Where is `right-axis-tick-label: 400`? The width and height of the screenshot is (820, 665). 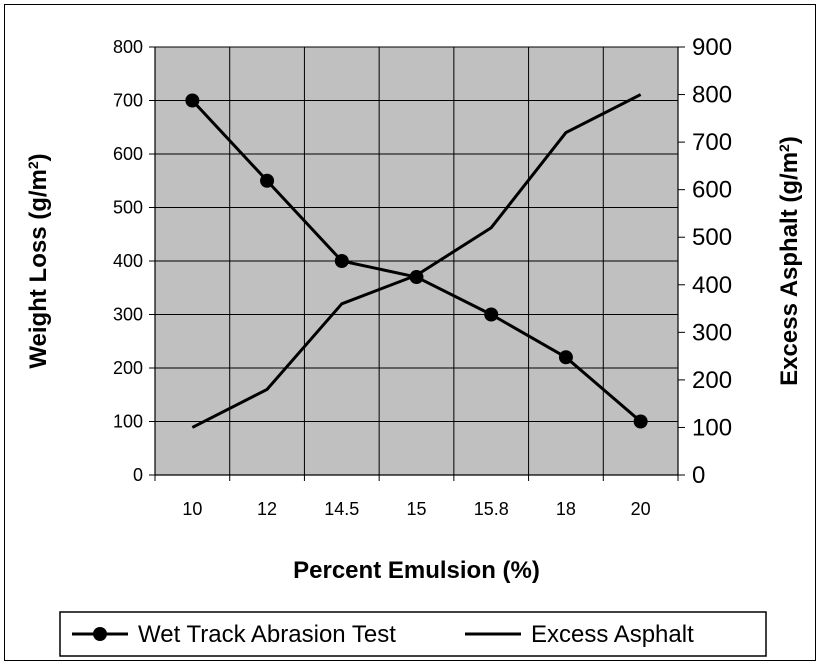
right-axis-tick-label: 400 is located at coordinates (712, 285).